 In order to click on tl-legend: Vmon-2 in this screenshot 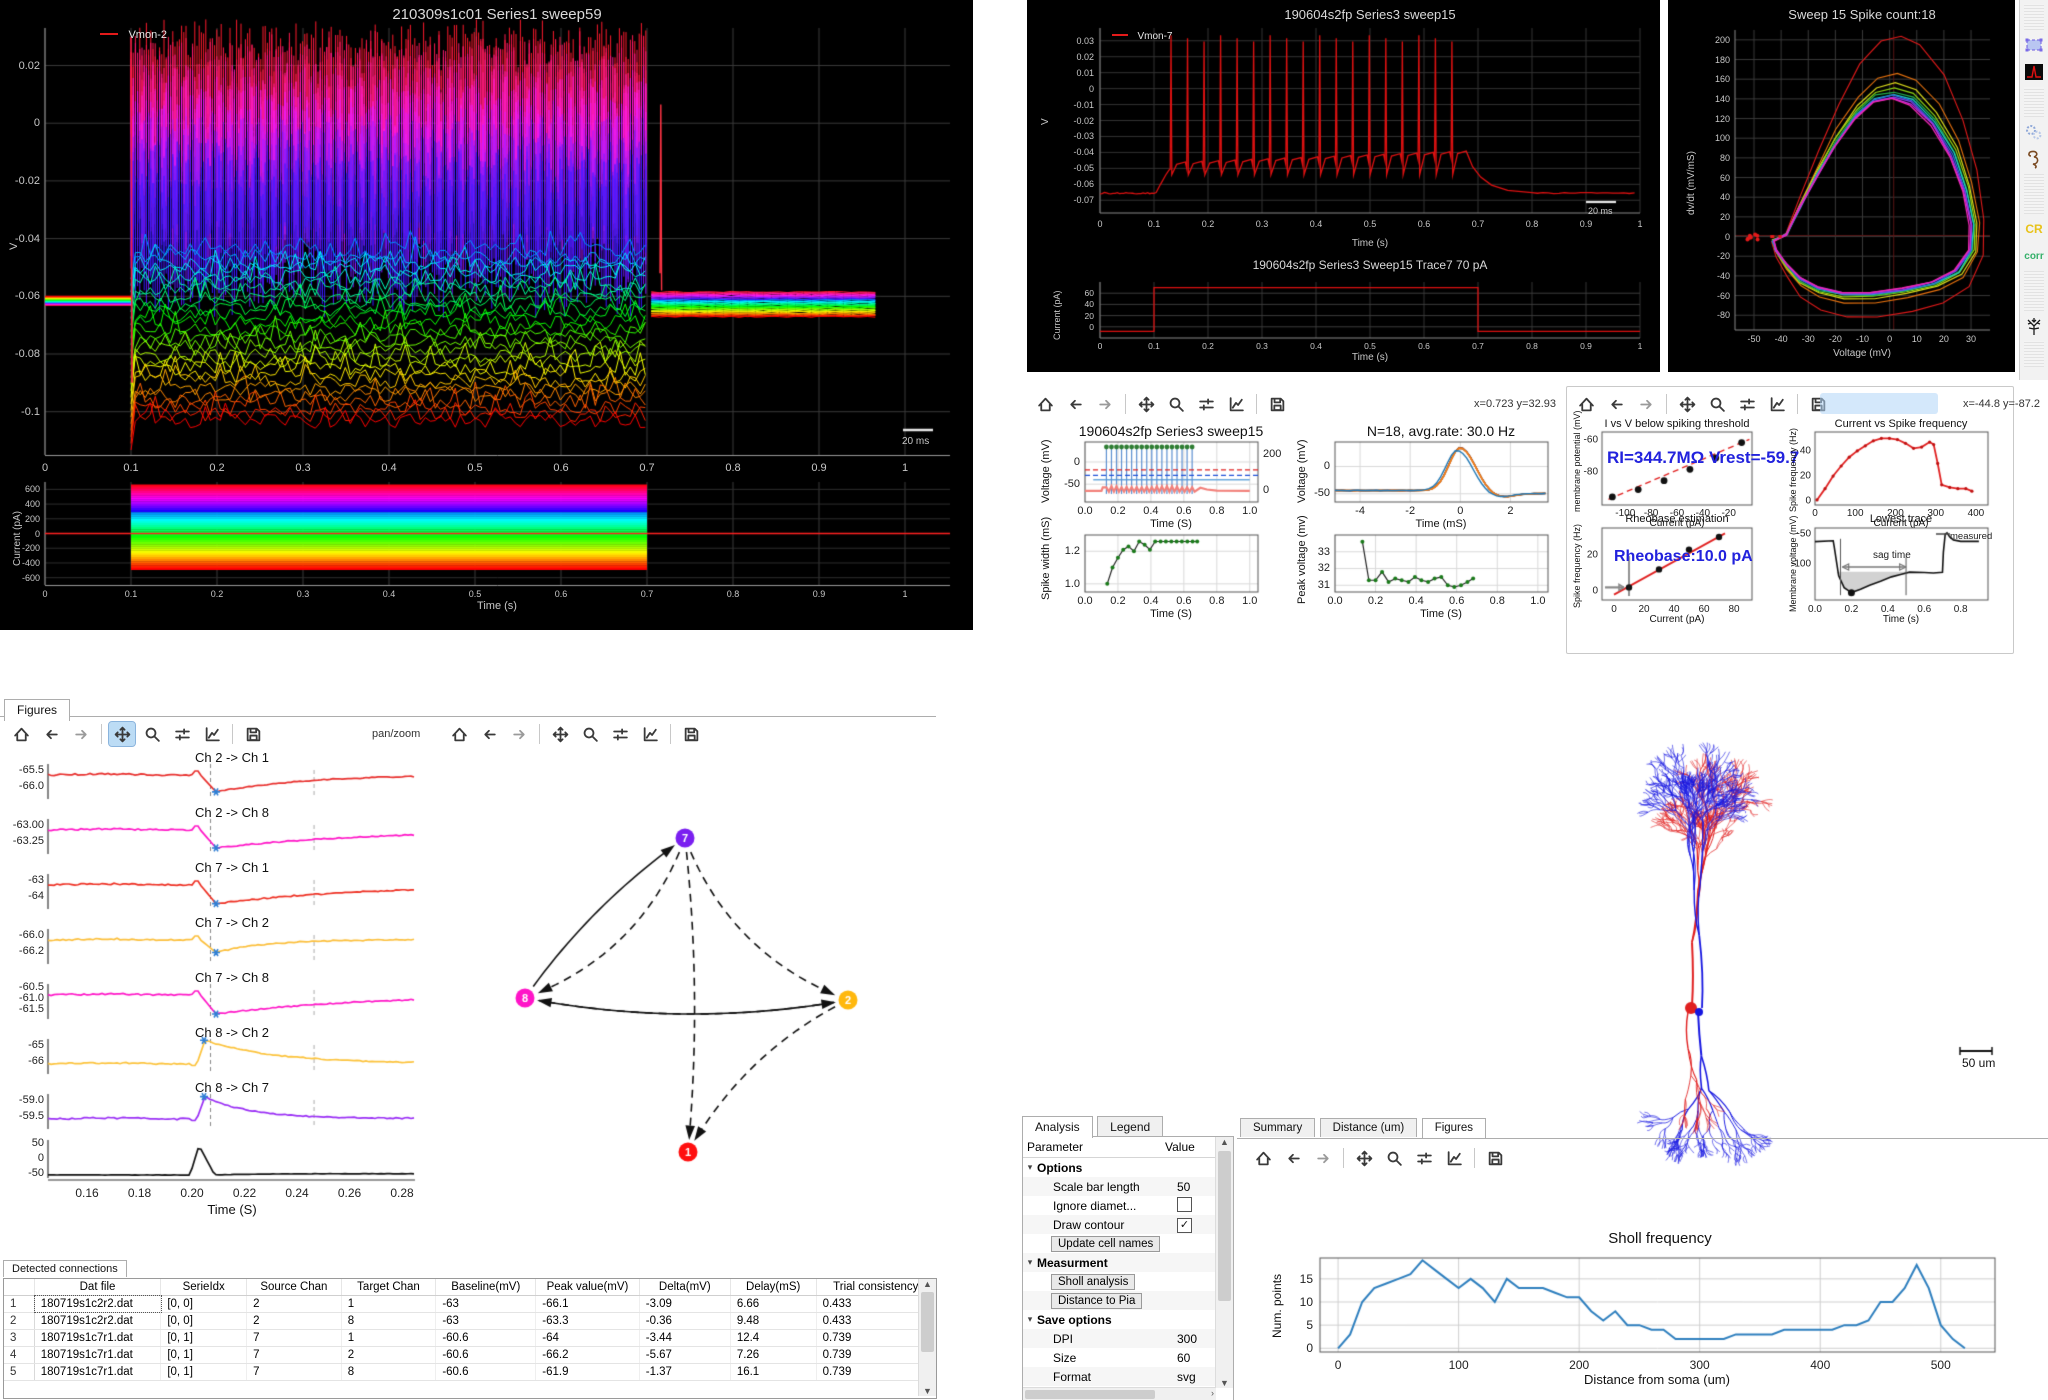, I will do `click(133, 34)`.